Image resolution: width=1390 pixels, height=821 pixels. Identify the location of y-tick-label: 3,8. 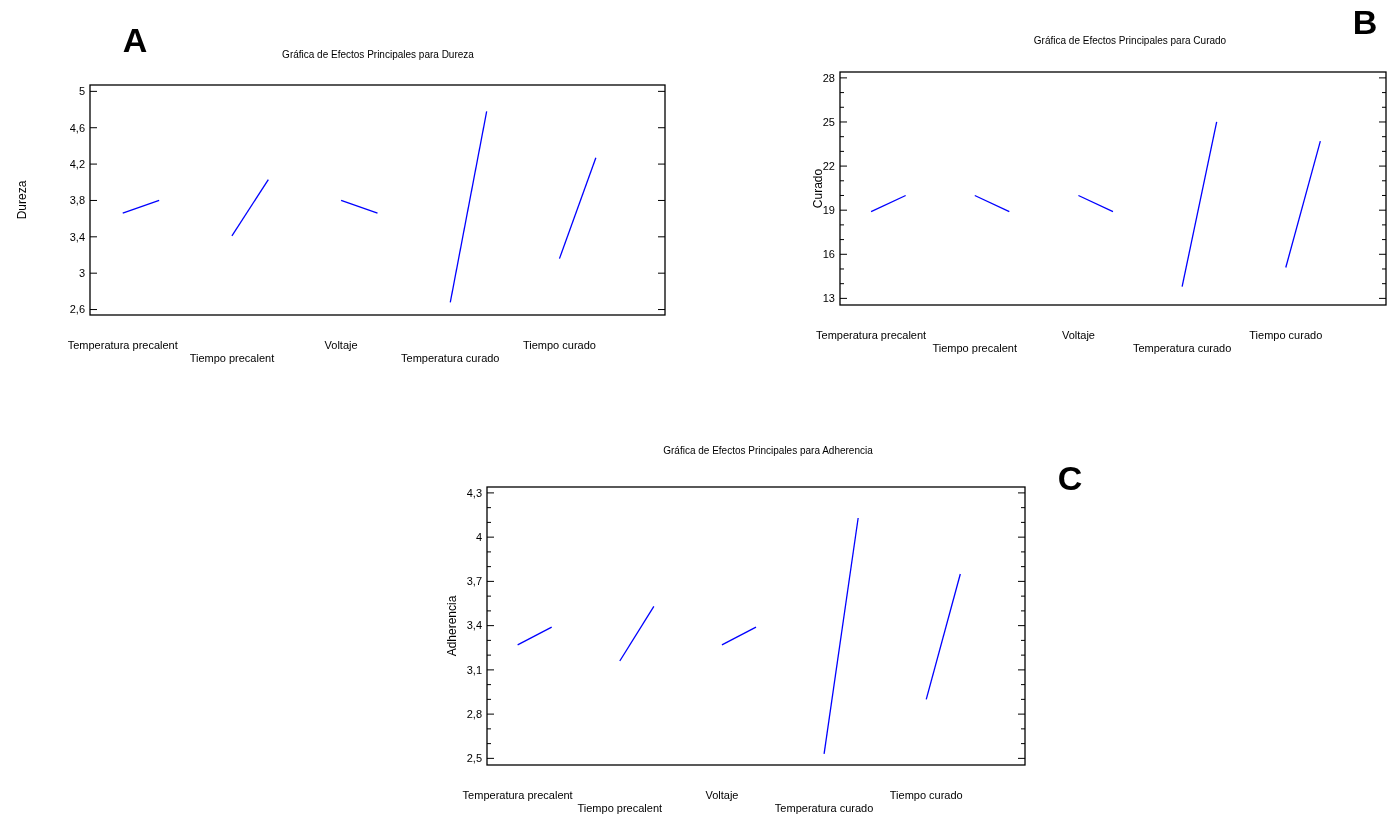
(77, 200).